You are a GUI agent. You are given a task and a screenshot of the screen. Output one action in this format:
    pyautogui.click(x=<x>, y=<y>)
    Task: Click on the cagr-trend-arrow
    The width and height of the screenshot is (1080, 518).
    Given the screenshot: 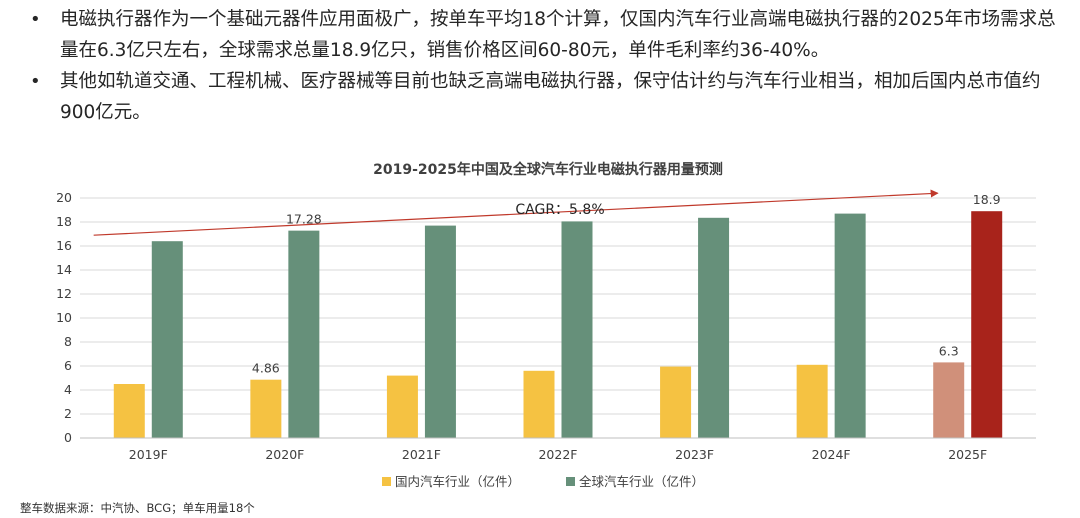 What is the action you would take?
    pyautogui.click(x=516, y=212)
    